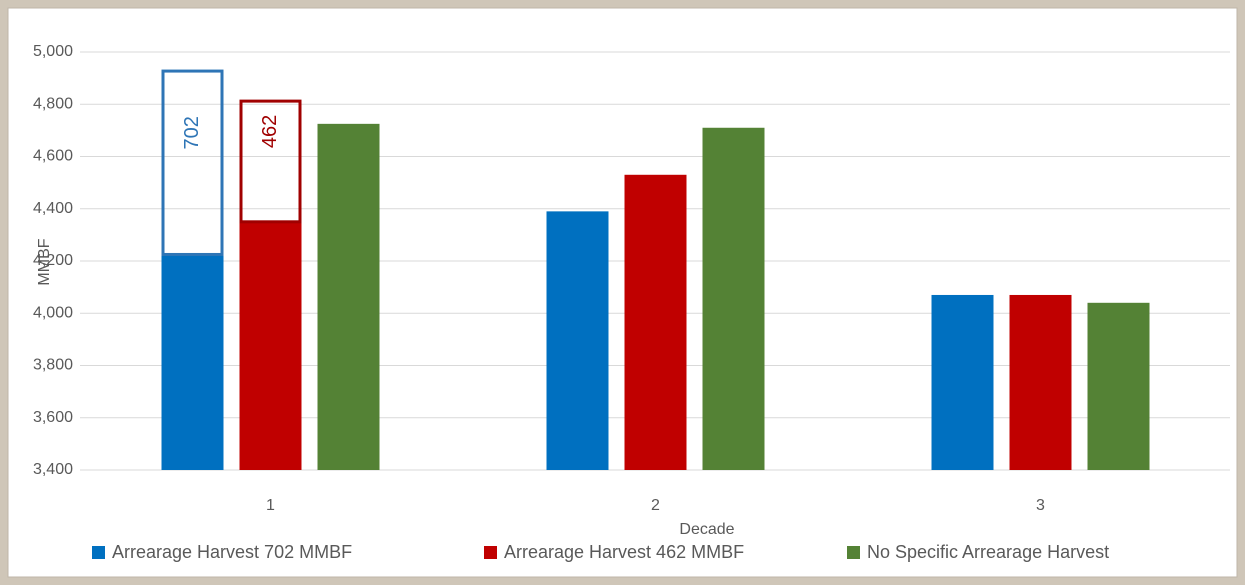 The image size is (1245, 585). What do you see at coordinates (270, 505) in the screenshot?
I see `x-tick-label: 1` at bounding box center [270, 505].